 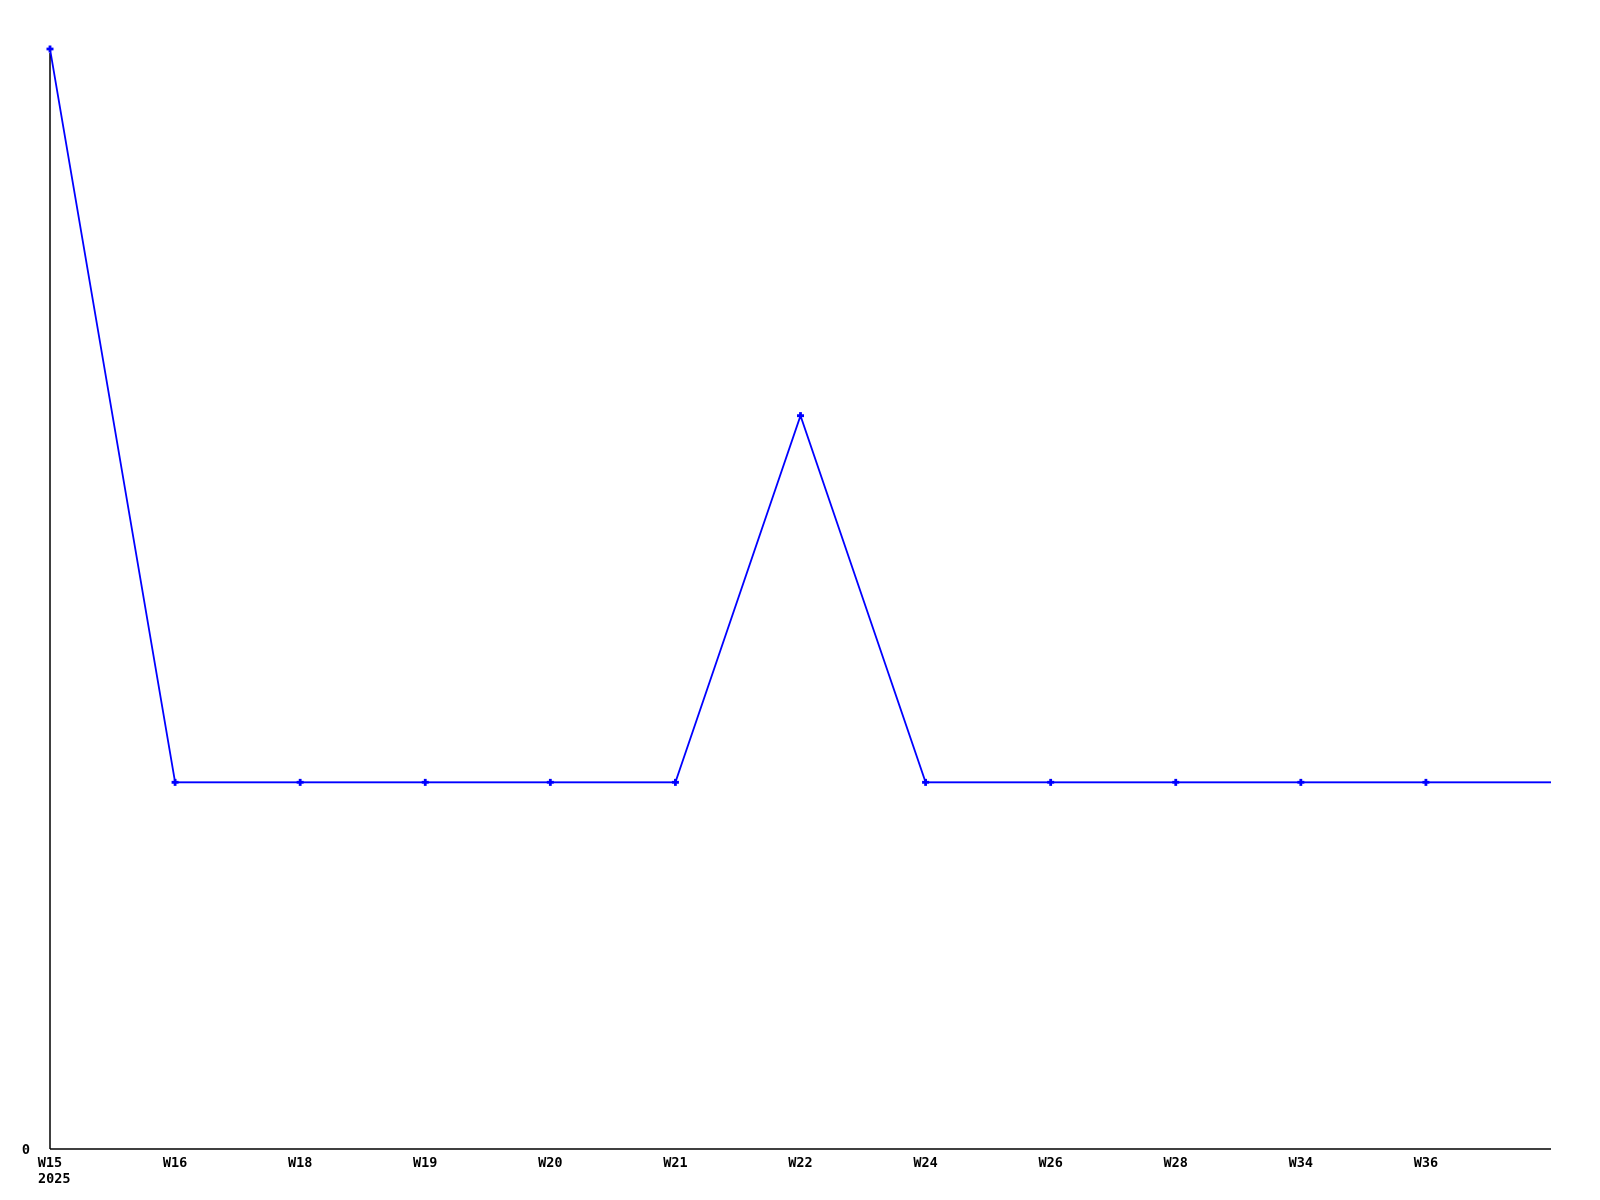 I want to click on x-tick-label: W18, so click(x=300, y=1163).